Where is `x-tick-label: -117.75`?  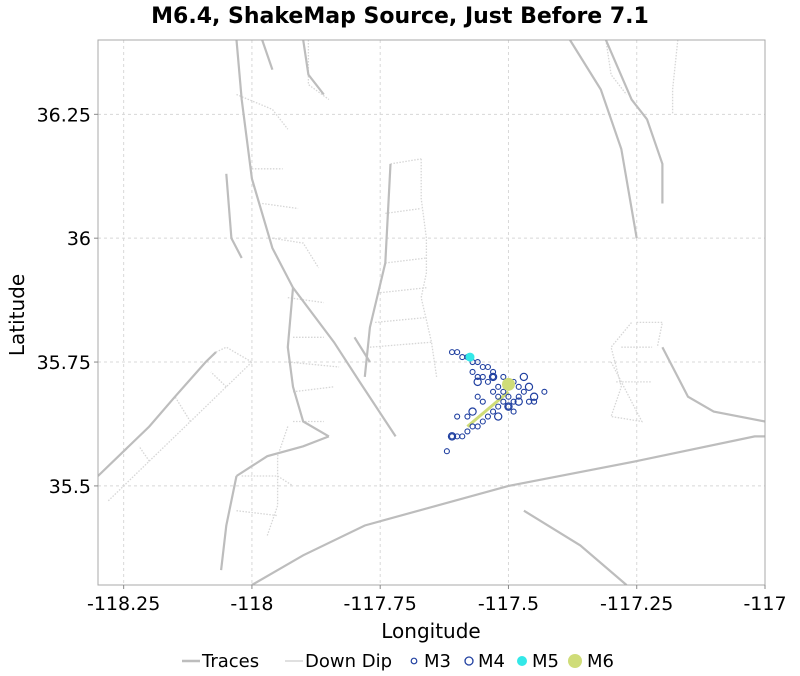
x-tick-label: -117.75 is located at coordinates (380, 604).